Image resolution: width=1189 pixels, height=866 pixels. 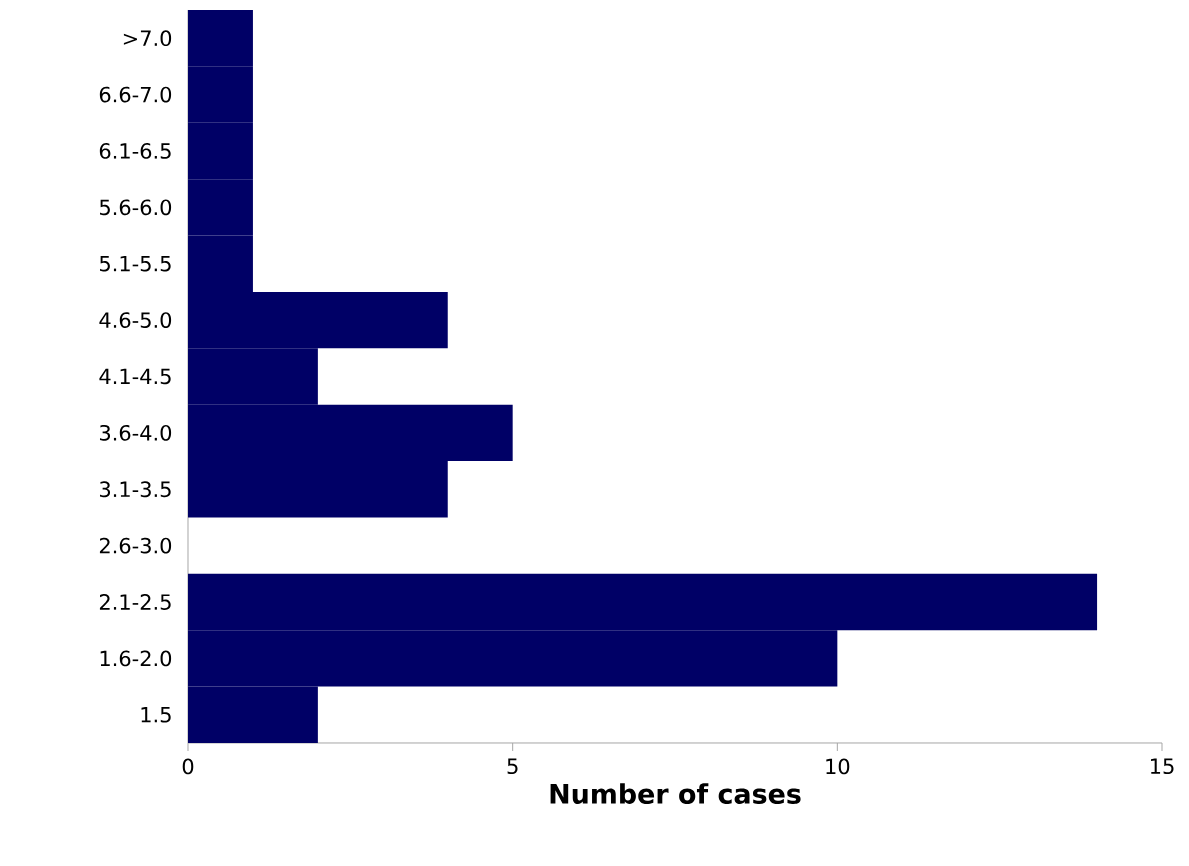 What do you see at coordinates (1162, 766) in the screenshot?
I see `x-tick-label: 15` at bounding box center [1162, 766].